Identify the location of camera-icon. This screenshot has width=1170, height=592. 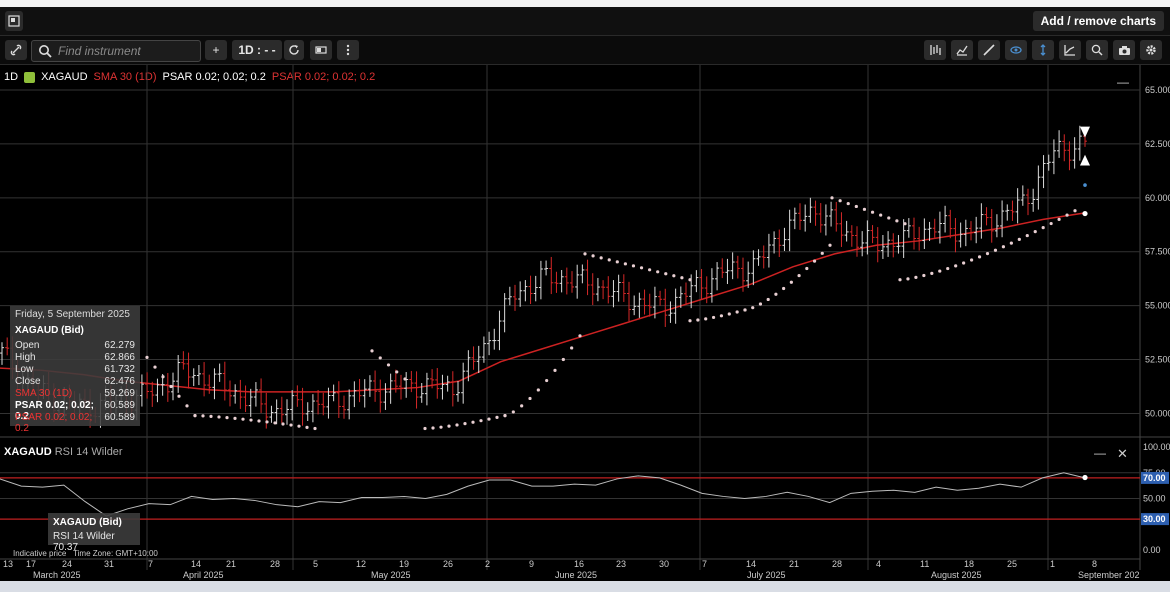
(1124, 50).